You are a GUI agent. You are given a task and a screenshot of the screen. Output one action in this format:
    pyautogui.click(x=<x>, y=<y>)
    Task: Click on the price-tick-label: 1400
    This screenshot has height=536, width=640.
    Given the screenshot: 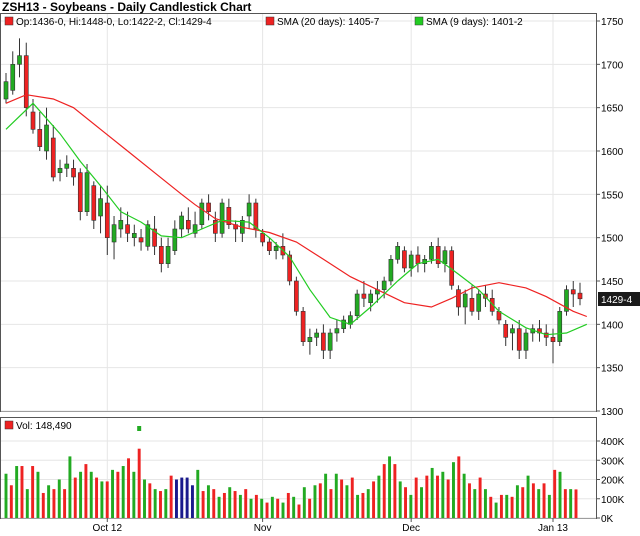 What is the action you would take?
    pyautogui.click(x=612, y=325)
    